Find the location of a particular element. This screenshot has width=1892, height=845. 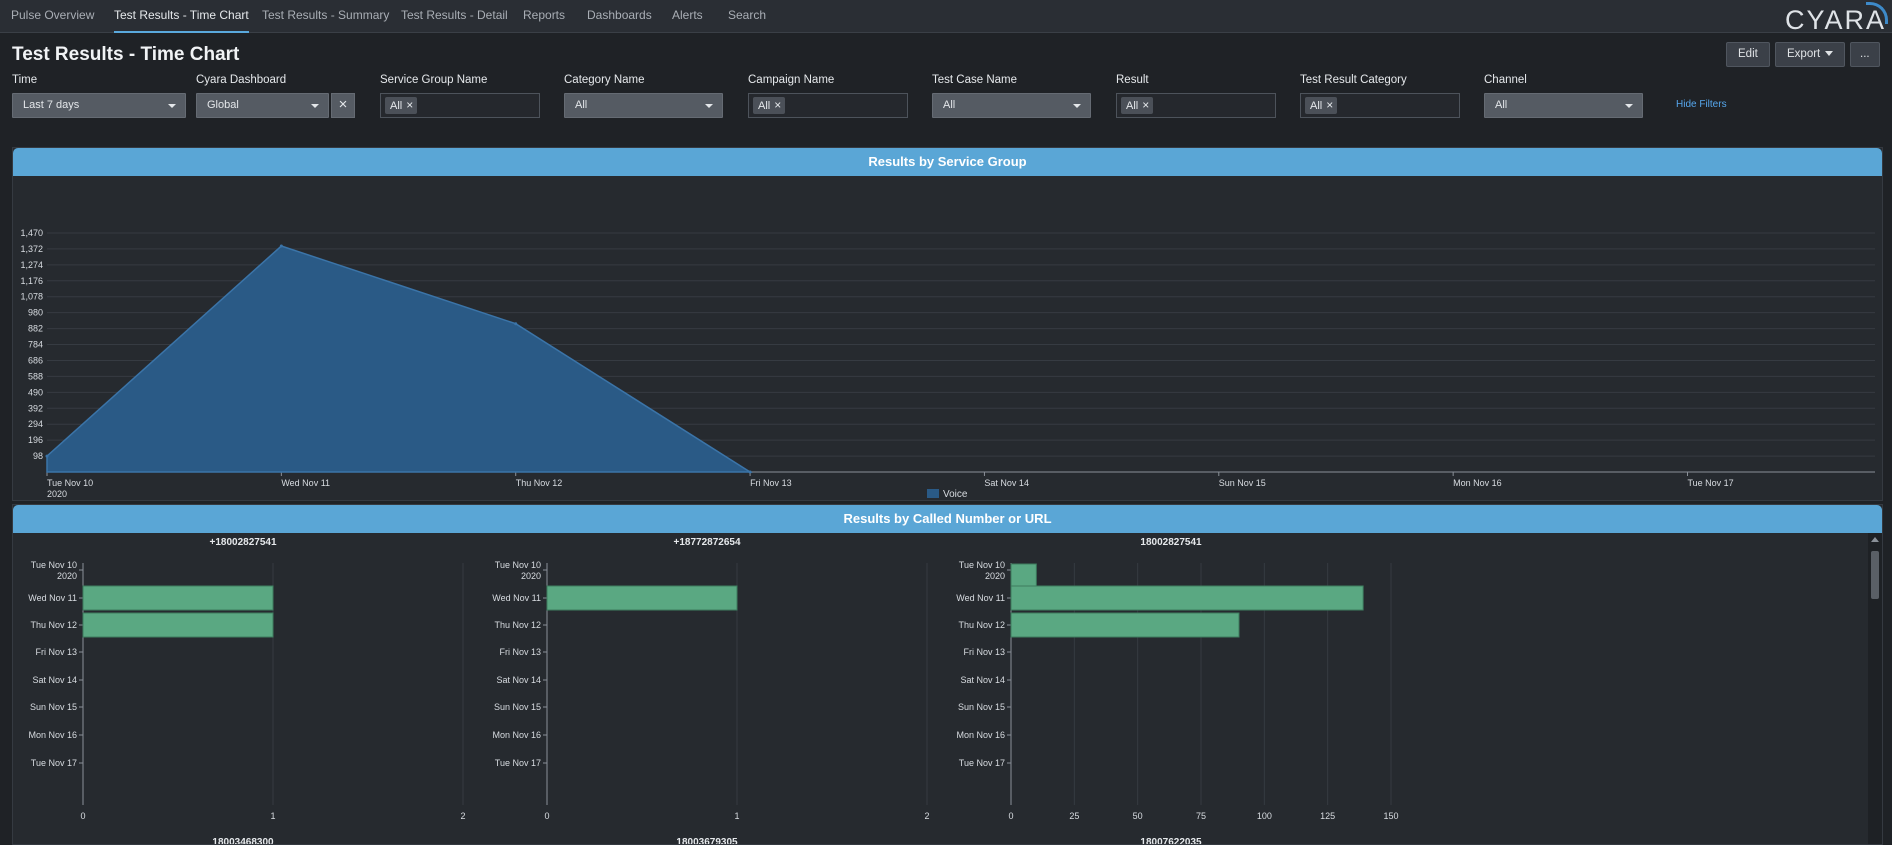

y-tick-label: Tue Nov 17 is located at coordinates (982, 763).